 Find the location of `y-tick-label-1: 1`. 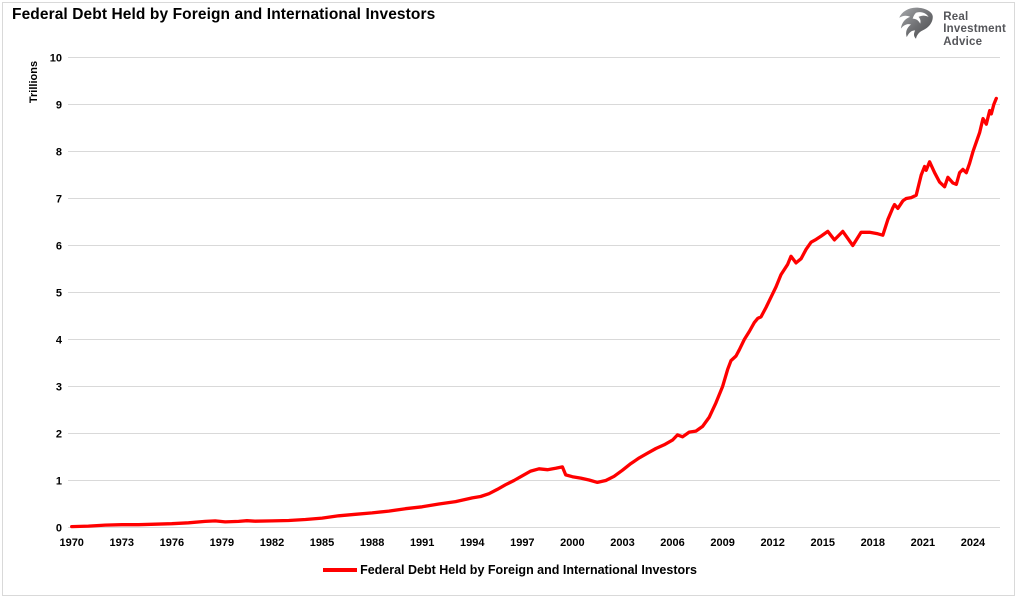

y-tick-label-1: 1 is located at coordinates (59, 482).